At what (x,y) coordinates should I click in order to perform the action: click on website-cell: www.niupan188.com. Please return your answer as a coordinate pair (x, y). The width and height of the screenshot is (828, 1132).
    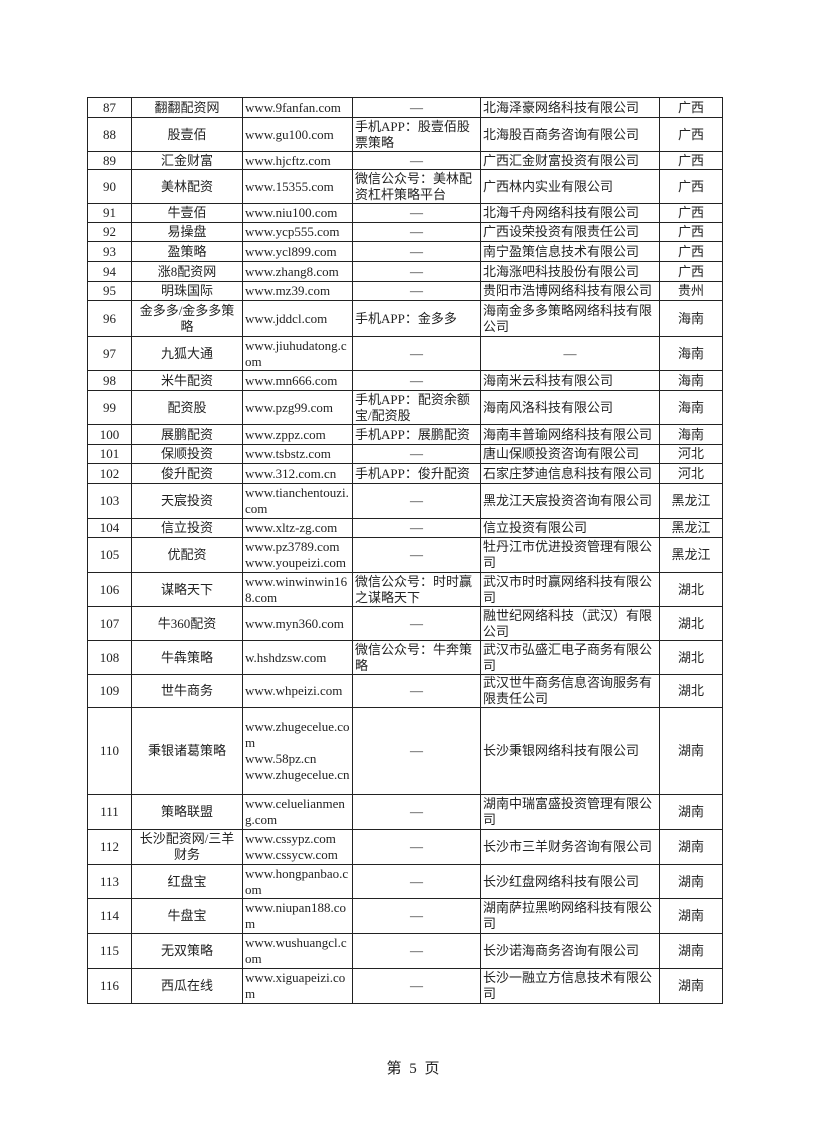
    Looking at the image, I should click on (297, 916).